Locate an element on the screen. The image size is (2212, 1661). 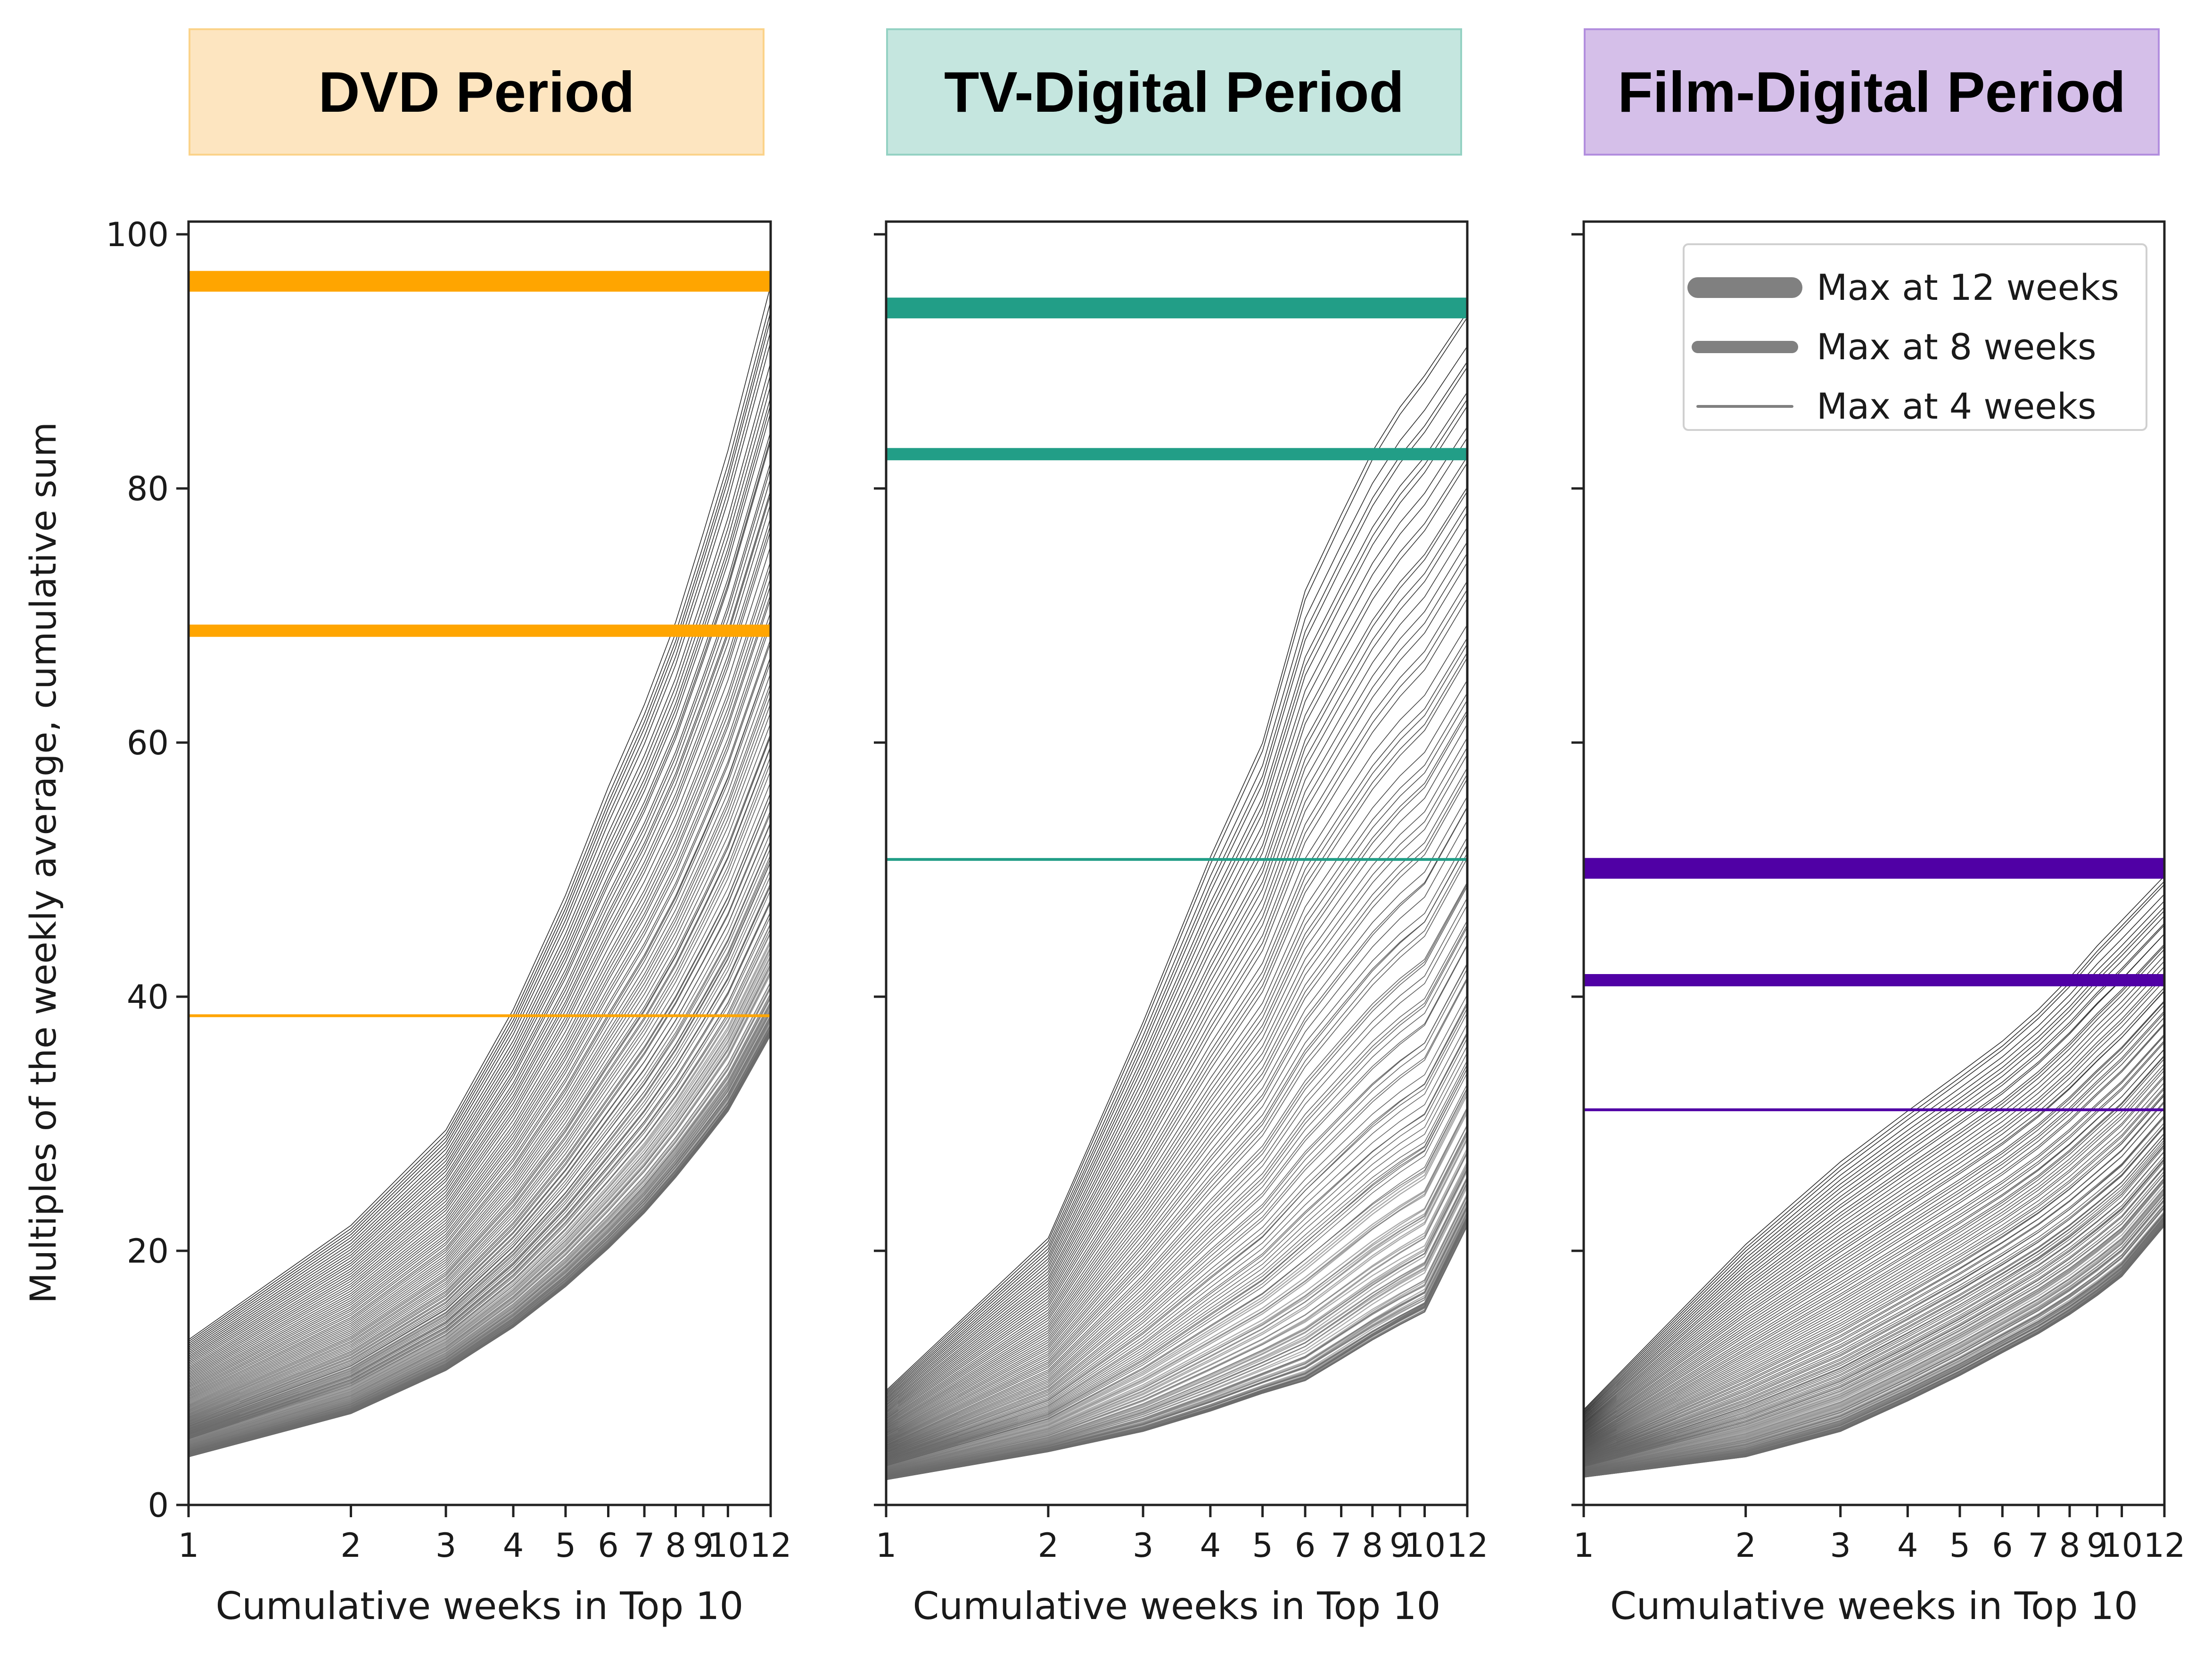
x-tick-label: 8 is located at coordinates (675, 1545).